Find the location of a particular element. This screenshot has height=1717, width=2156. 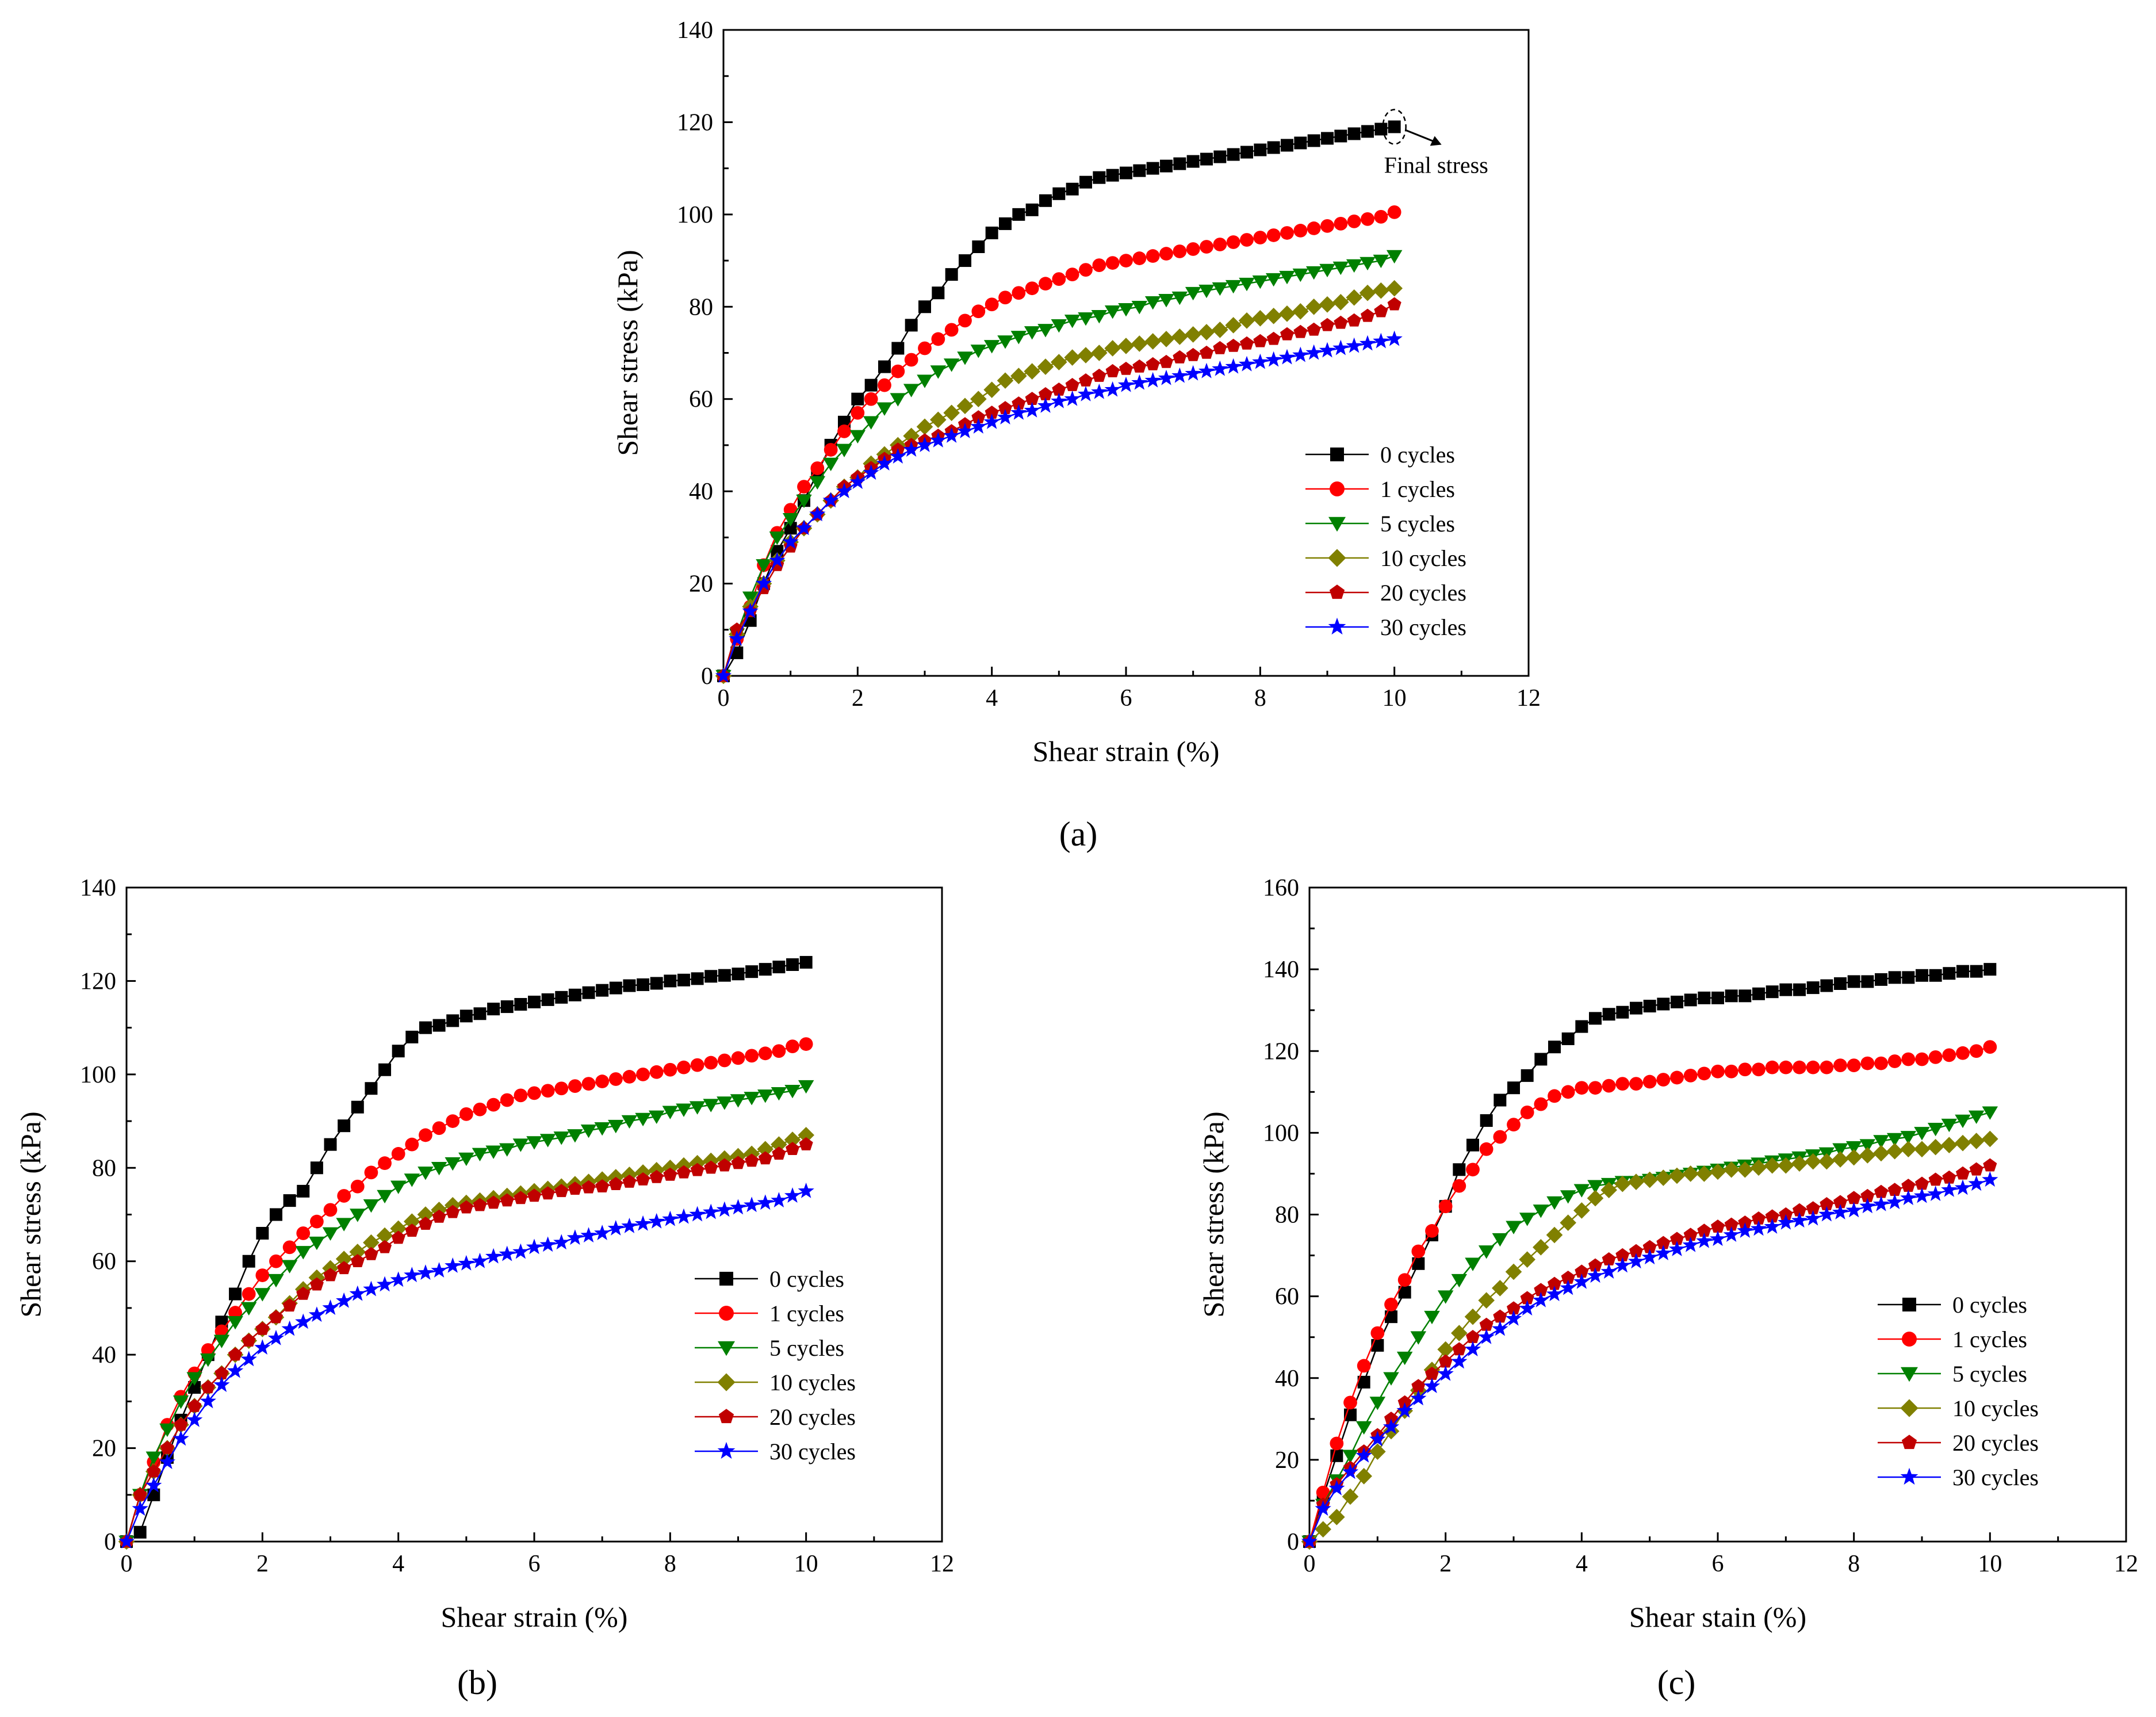

series-20-cycles is located at coordinates (466, 1342).